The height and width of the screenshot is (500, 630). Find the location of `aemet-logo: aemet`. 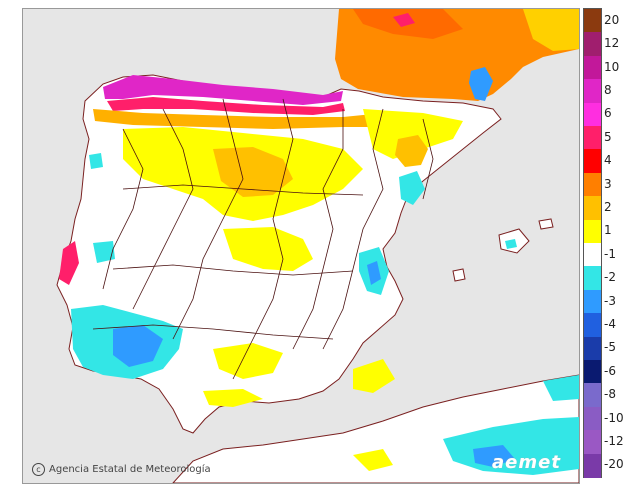

aemet-logo: aemet is located at coordinates (526, 462).